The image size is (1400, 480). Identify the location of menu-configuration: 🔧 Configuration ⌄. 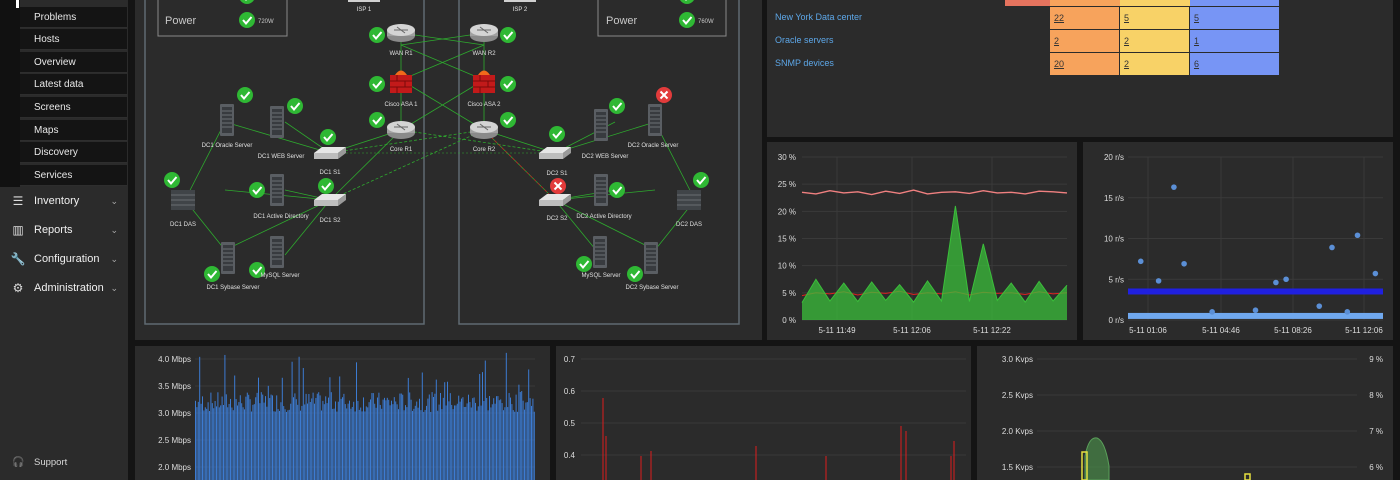
(64, 259).